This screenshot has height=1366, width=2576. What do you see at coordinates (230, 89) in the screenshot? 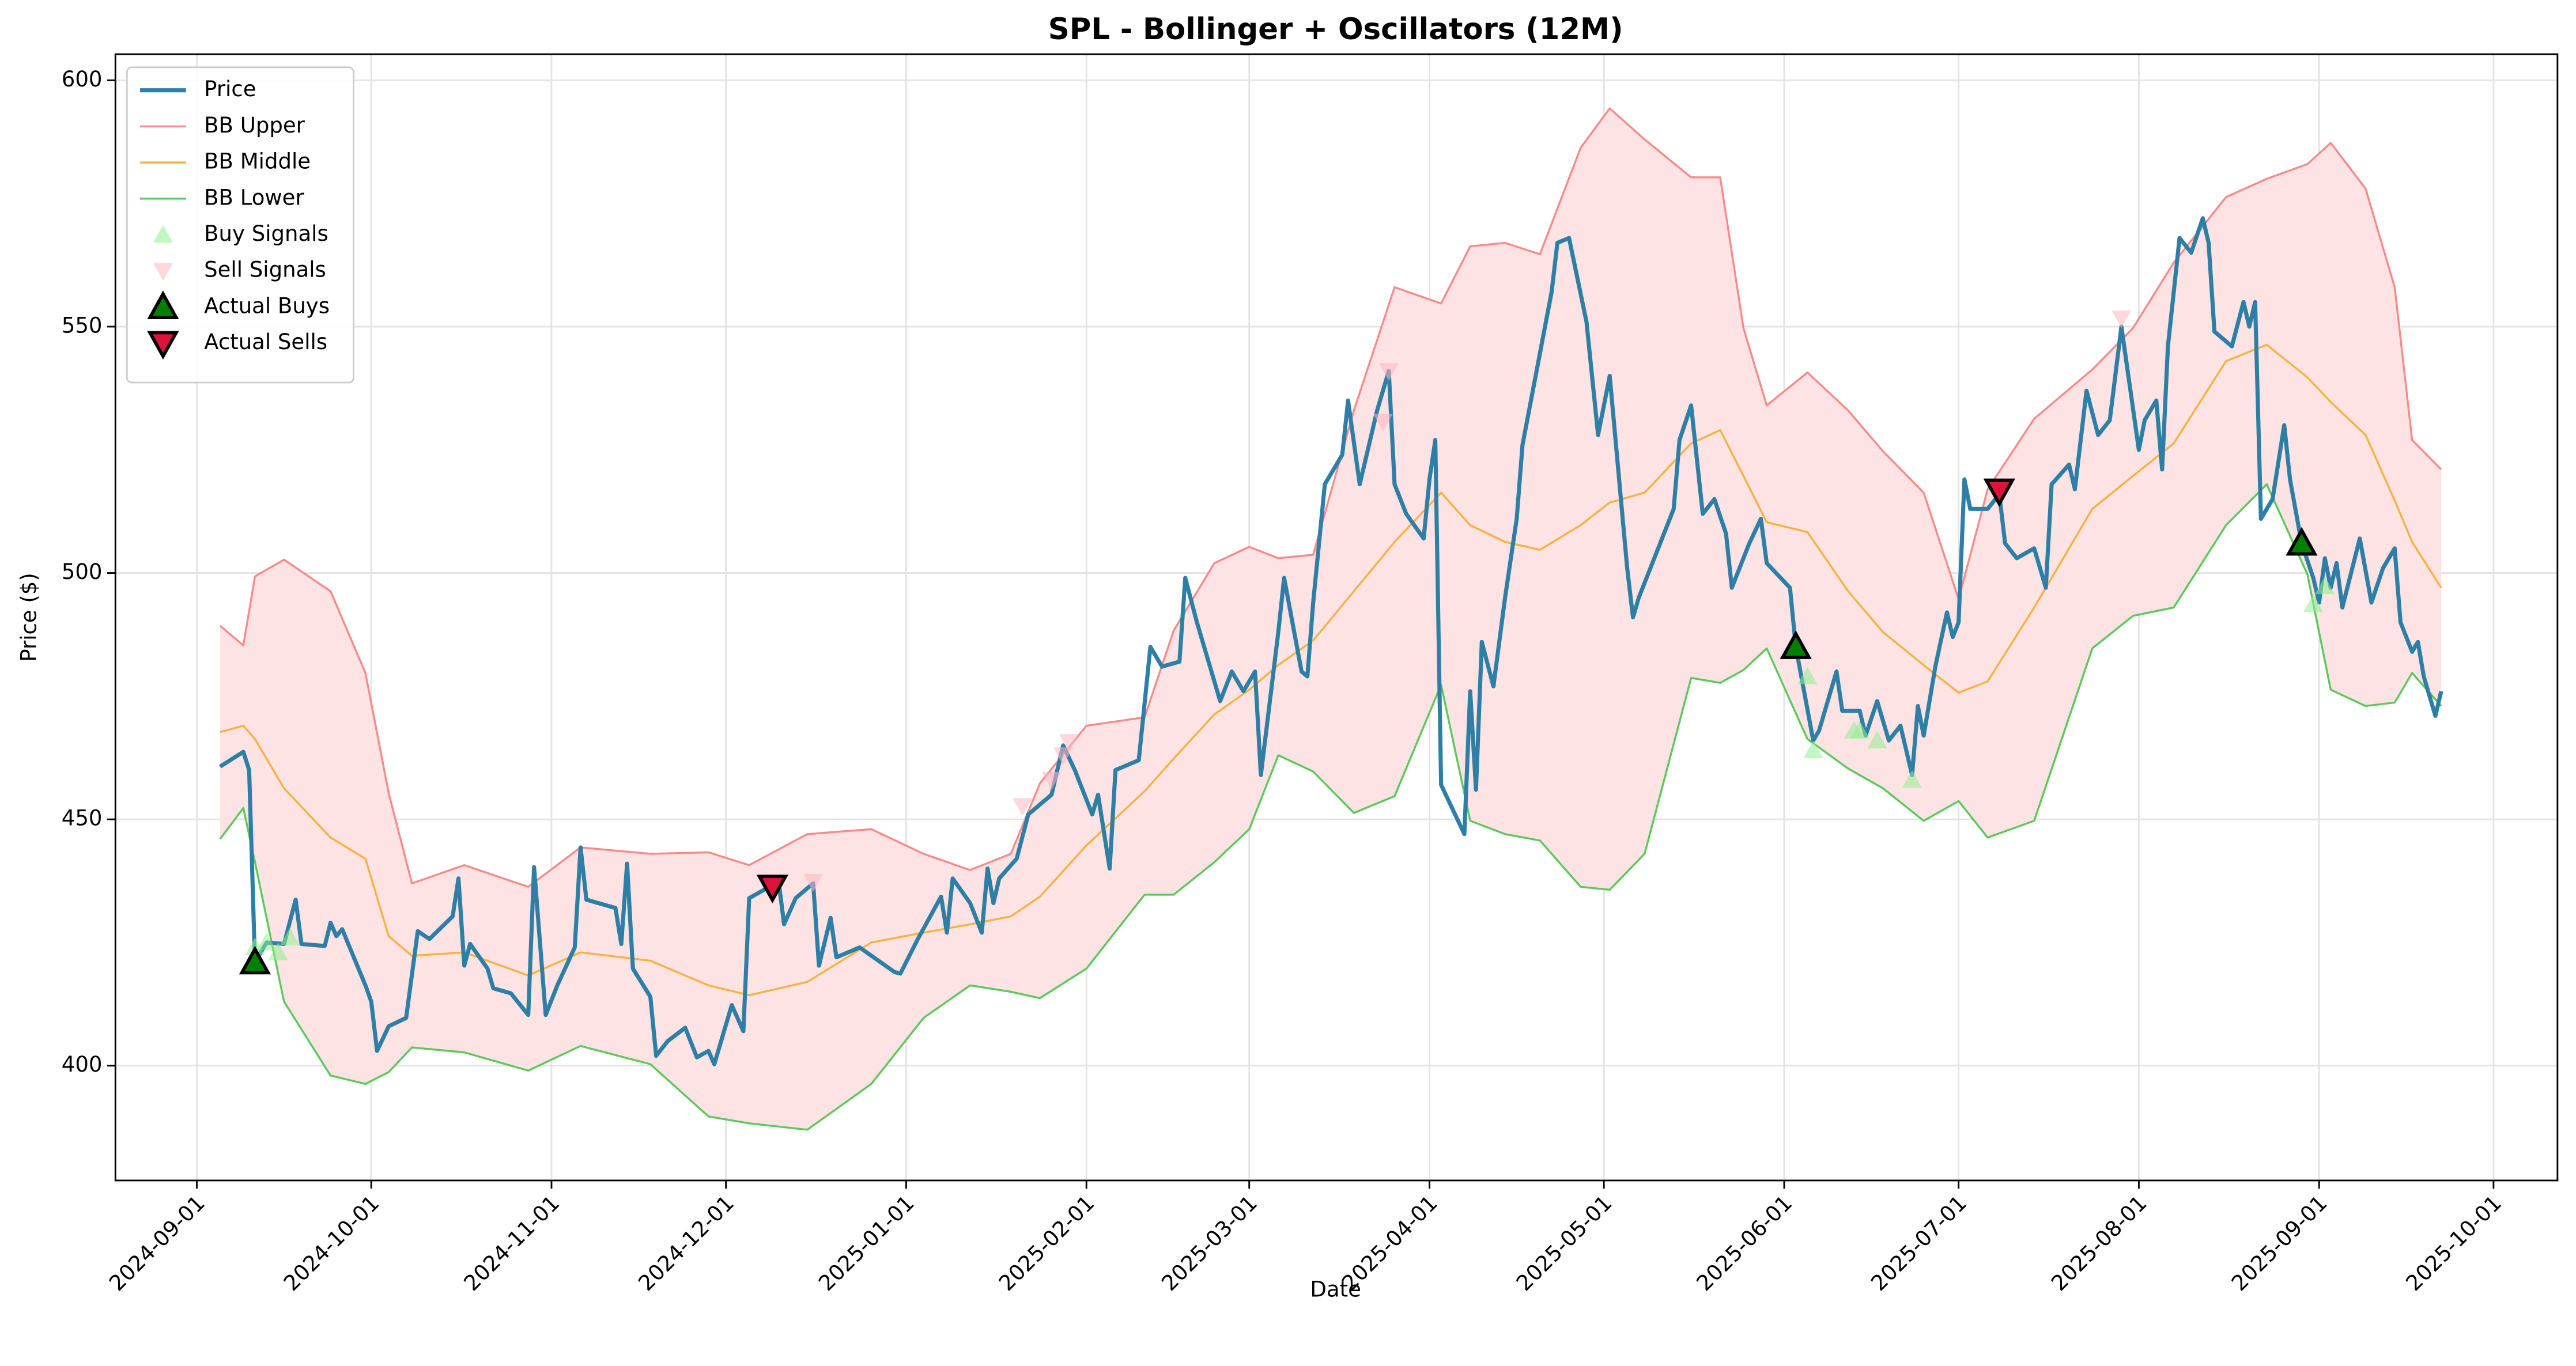
I see `legend-label: Price` at bounding box center [230, 89].